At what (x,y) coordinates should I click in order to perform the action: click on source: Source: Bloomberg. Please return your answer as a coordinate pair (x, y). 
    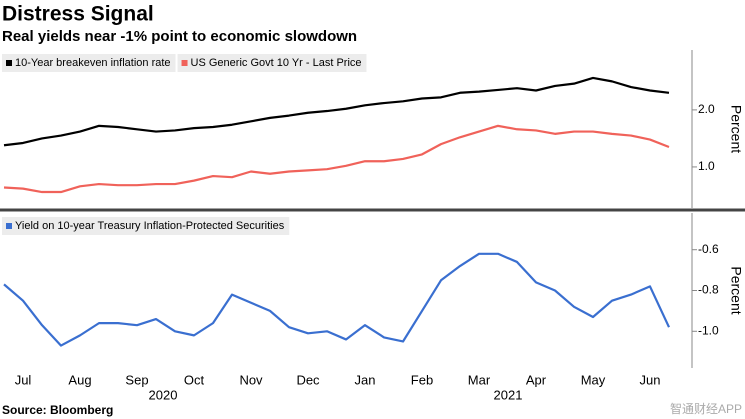
    Looking at the image, I should click on (57, 410).